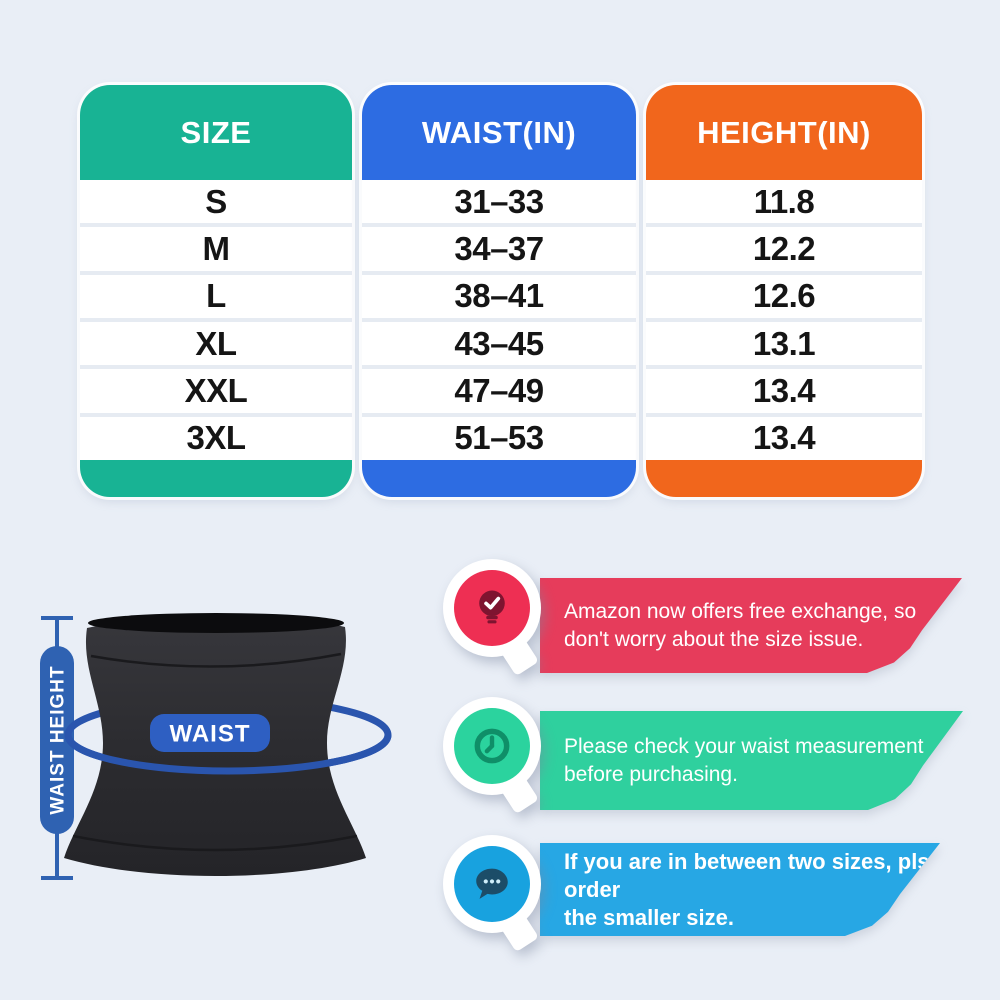 The height and width of the screenshot is (1000, 1000). What do you see at coordinates (784, 246) in the screenshot?
I see `height-cell: 12.2` at bounding box center [784, 246].